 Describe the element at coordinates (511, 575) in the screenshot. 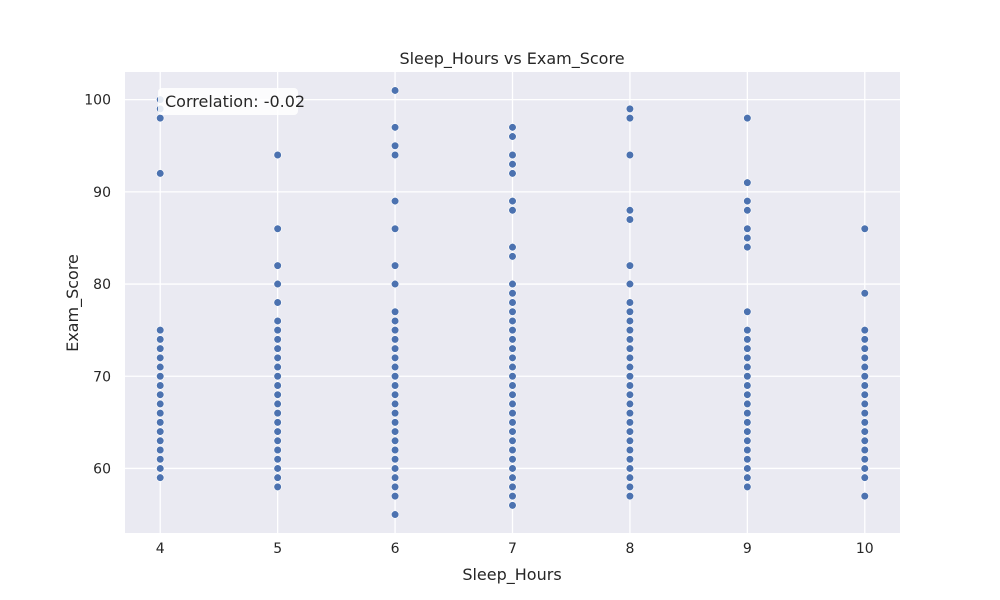

I see `x-axis-label: Sleep_Hours` at that location.